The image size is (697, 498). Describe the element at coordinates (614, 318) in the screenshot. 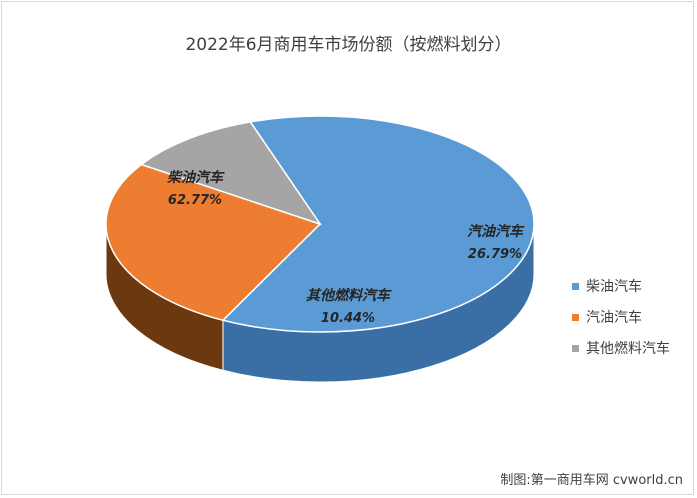

I see `legend-label-1: 汽油汽车` at that location.